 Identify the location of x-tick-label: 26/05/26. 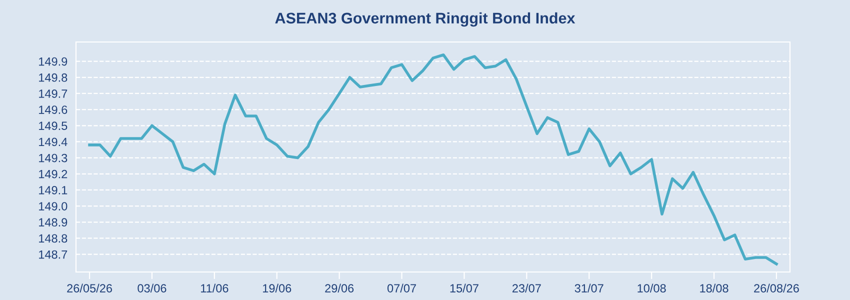
(89, 288).